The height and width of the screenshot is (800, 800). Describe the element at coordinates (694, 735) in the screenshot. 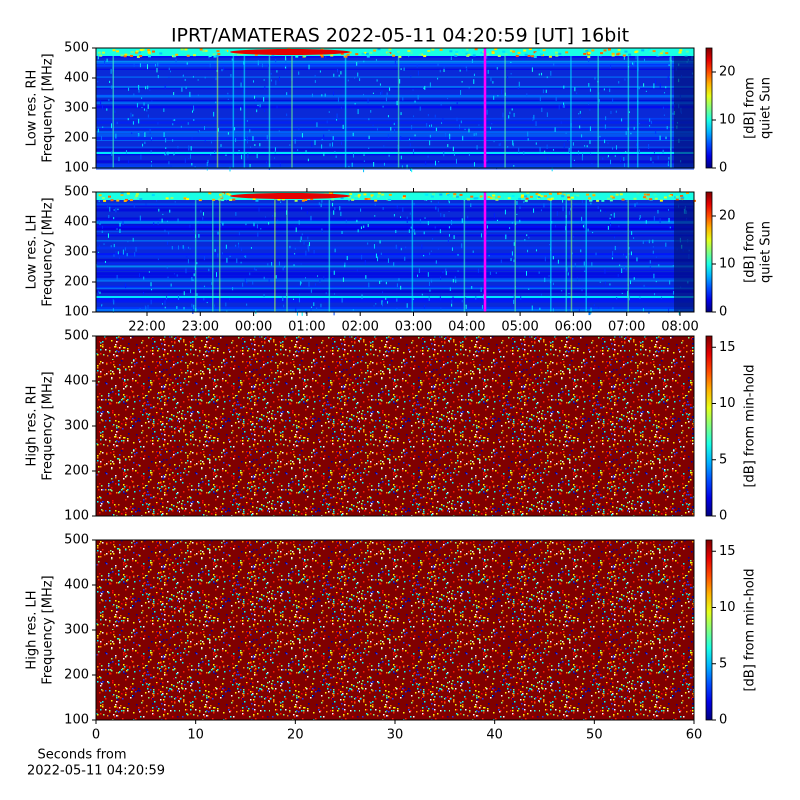

I see `x-tick-label: 60` at that location.